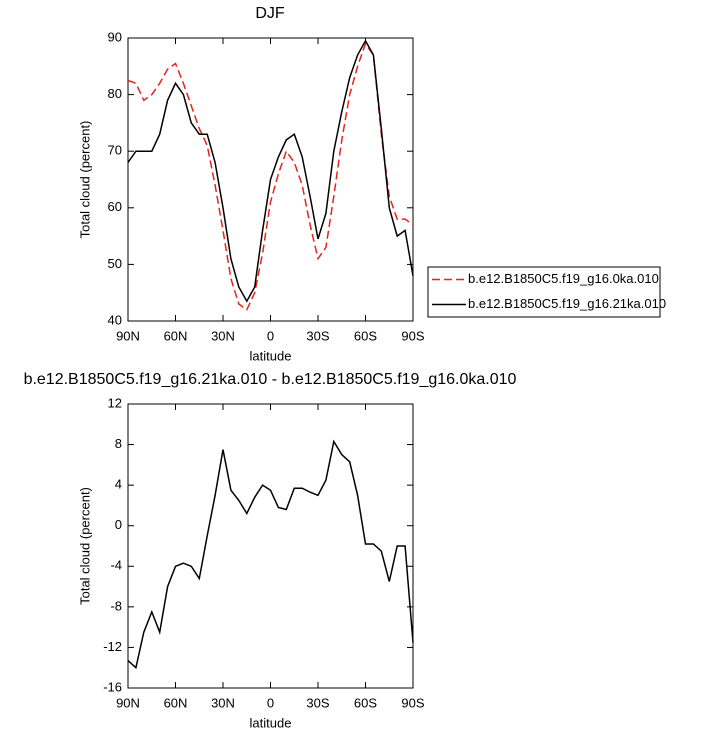 The width and height of the screenshot is (709, 741). What do you see at coordinates (115, 150) in the screenshot?
I see `y-tick-label: 70` at bounding box center [115, 150].